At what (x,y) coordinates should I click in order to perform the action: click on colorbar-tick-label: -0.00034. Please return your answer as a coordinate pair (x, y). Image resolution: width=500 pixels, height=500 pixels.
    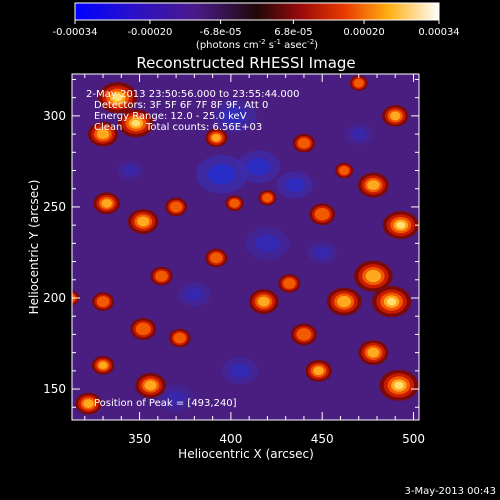
    Looking at the image, I should click on (75, 32).